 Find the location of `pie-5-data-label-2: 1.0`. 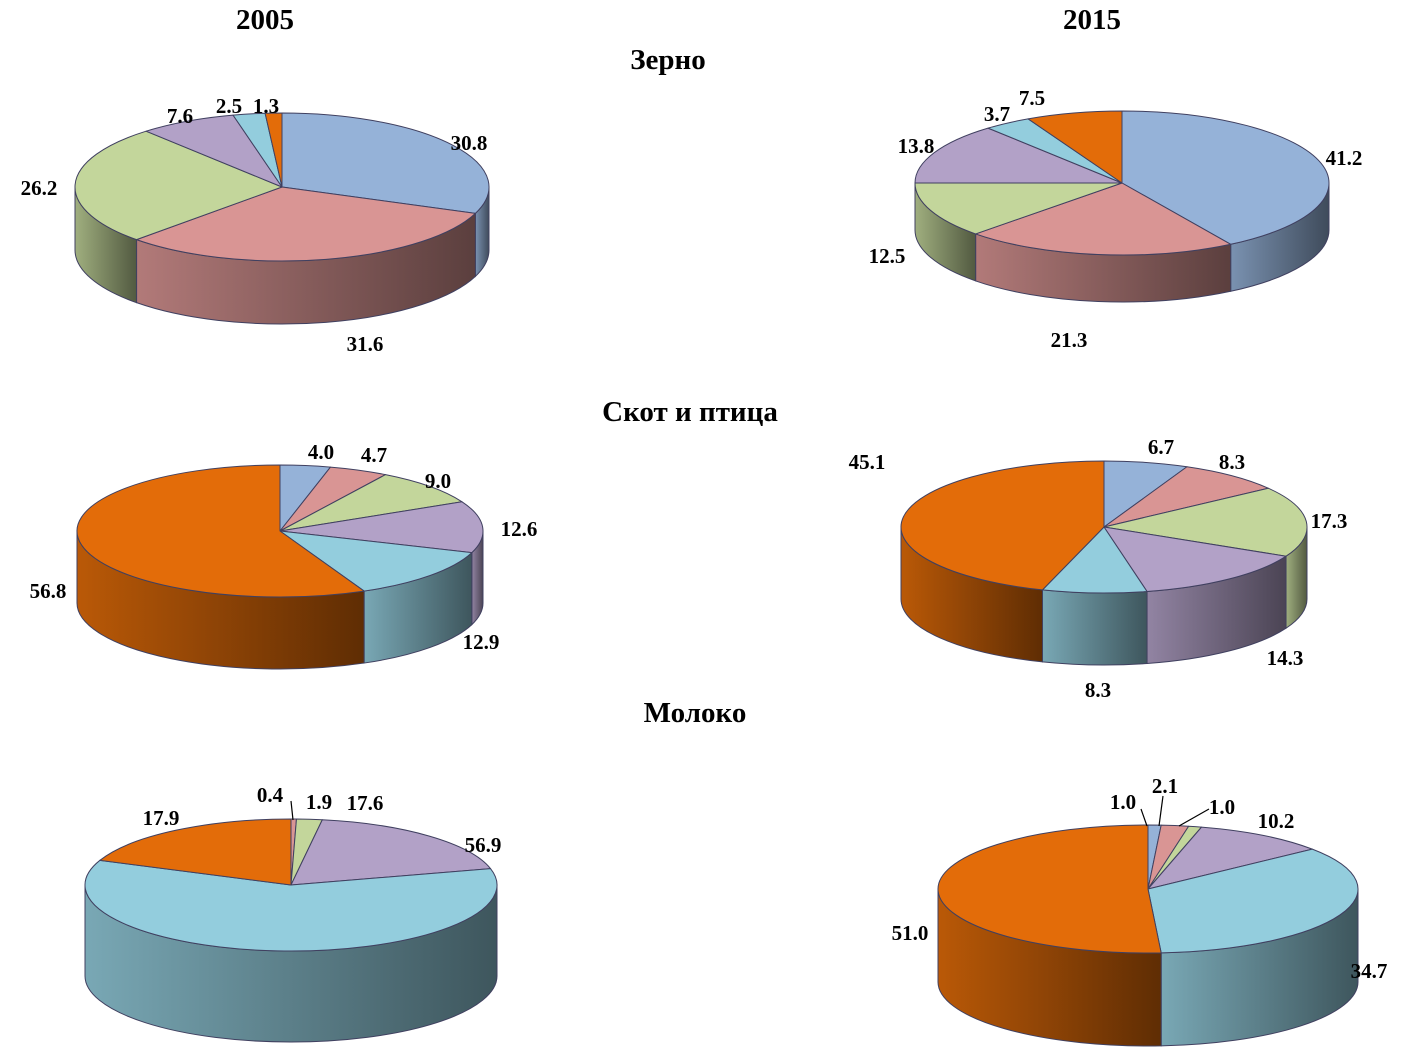

pie-5-data-label-2: 1.0 is located at coordinates (1222, 807).